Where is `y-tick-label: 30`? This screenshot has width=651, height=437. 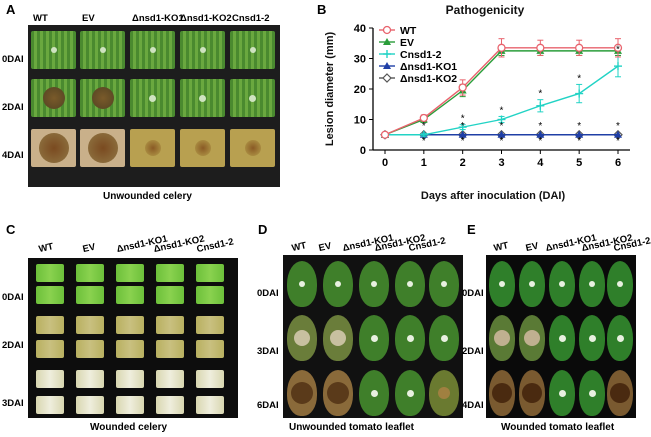 y-tick-label: 30 is located at coordinates (360, 60).